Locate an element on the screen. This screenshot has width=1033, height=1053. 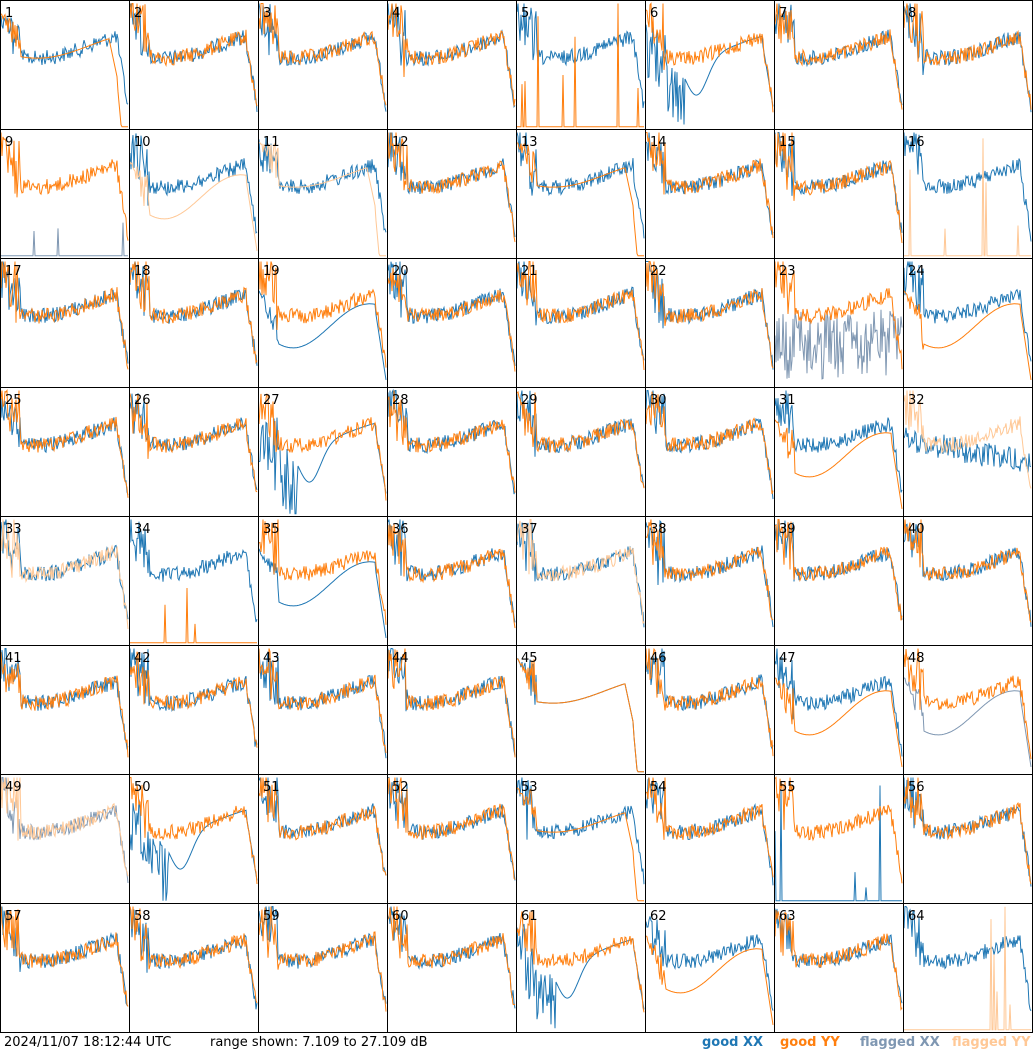
legend-good-xx: good XX is located at coordinates (733, 1042).